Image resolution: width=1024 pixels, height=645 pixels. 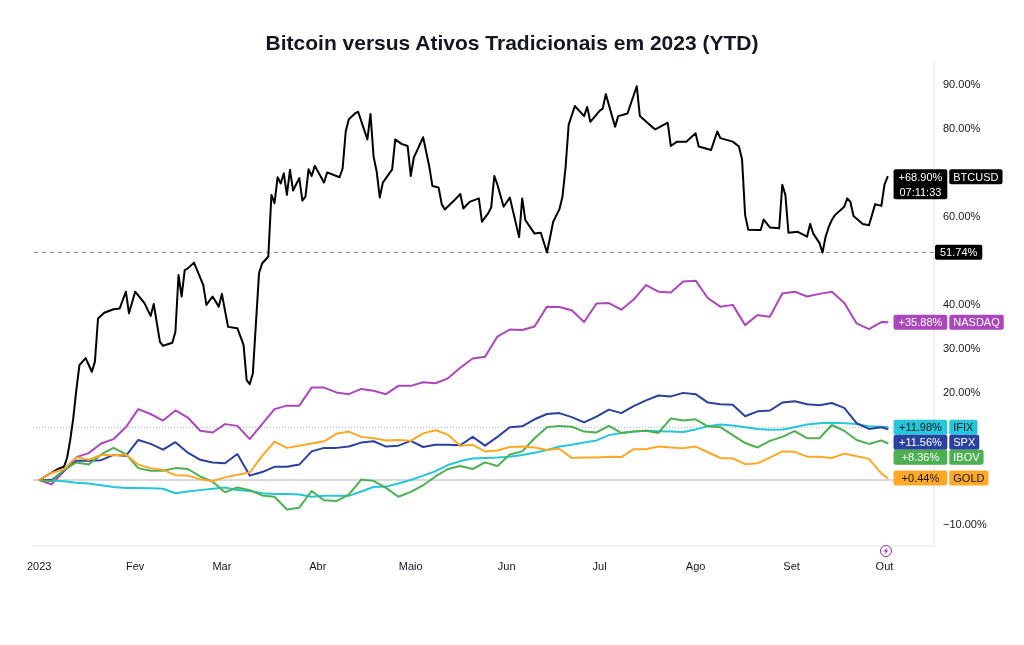 I want to click on y-tick-label: −10.00%, so click(x=965, y=523).